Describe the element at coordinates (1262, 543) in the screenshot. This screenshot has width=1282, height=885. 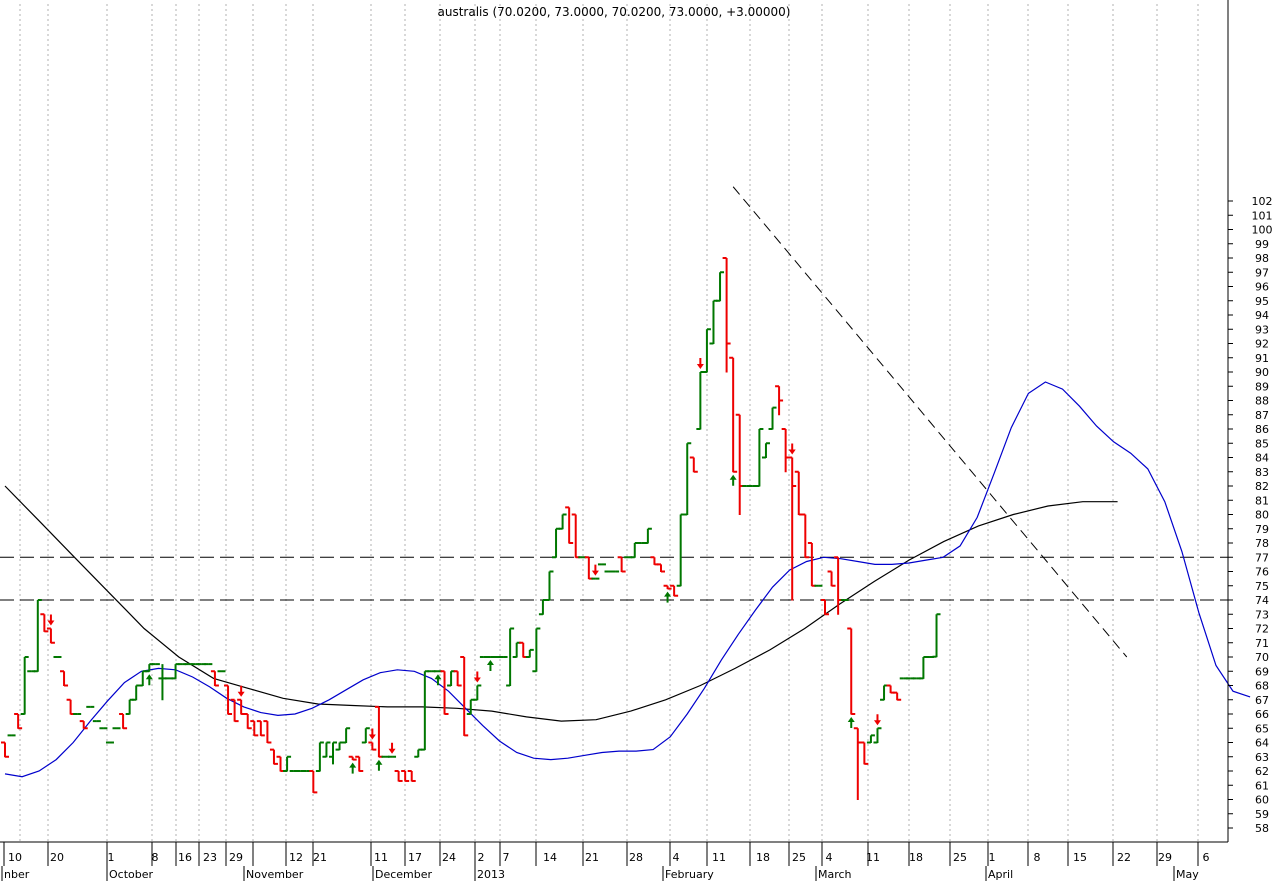
I see `y-tick-label: 78` at that location.